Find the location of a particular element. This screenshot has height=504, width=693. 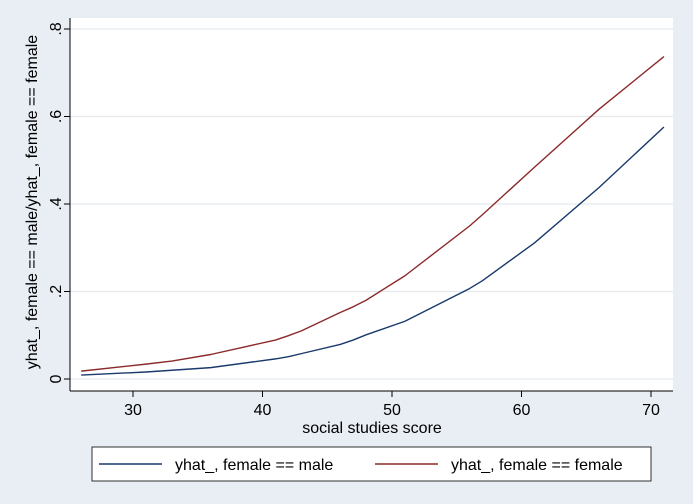

x-tick-label: 40 is located at coordinates (263, 410).